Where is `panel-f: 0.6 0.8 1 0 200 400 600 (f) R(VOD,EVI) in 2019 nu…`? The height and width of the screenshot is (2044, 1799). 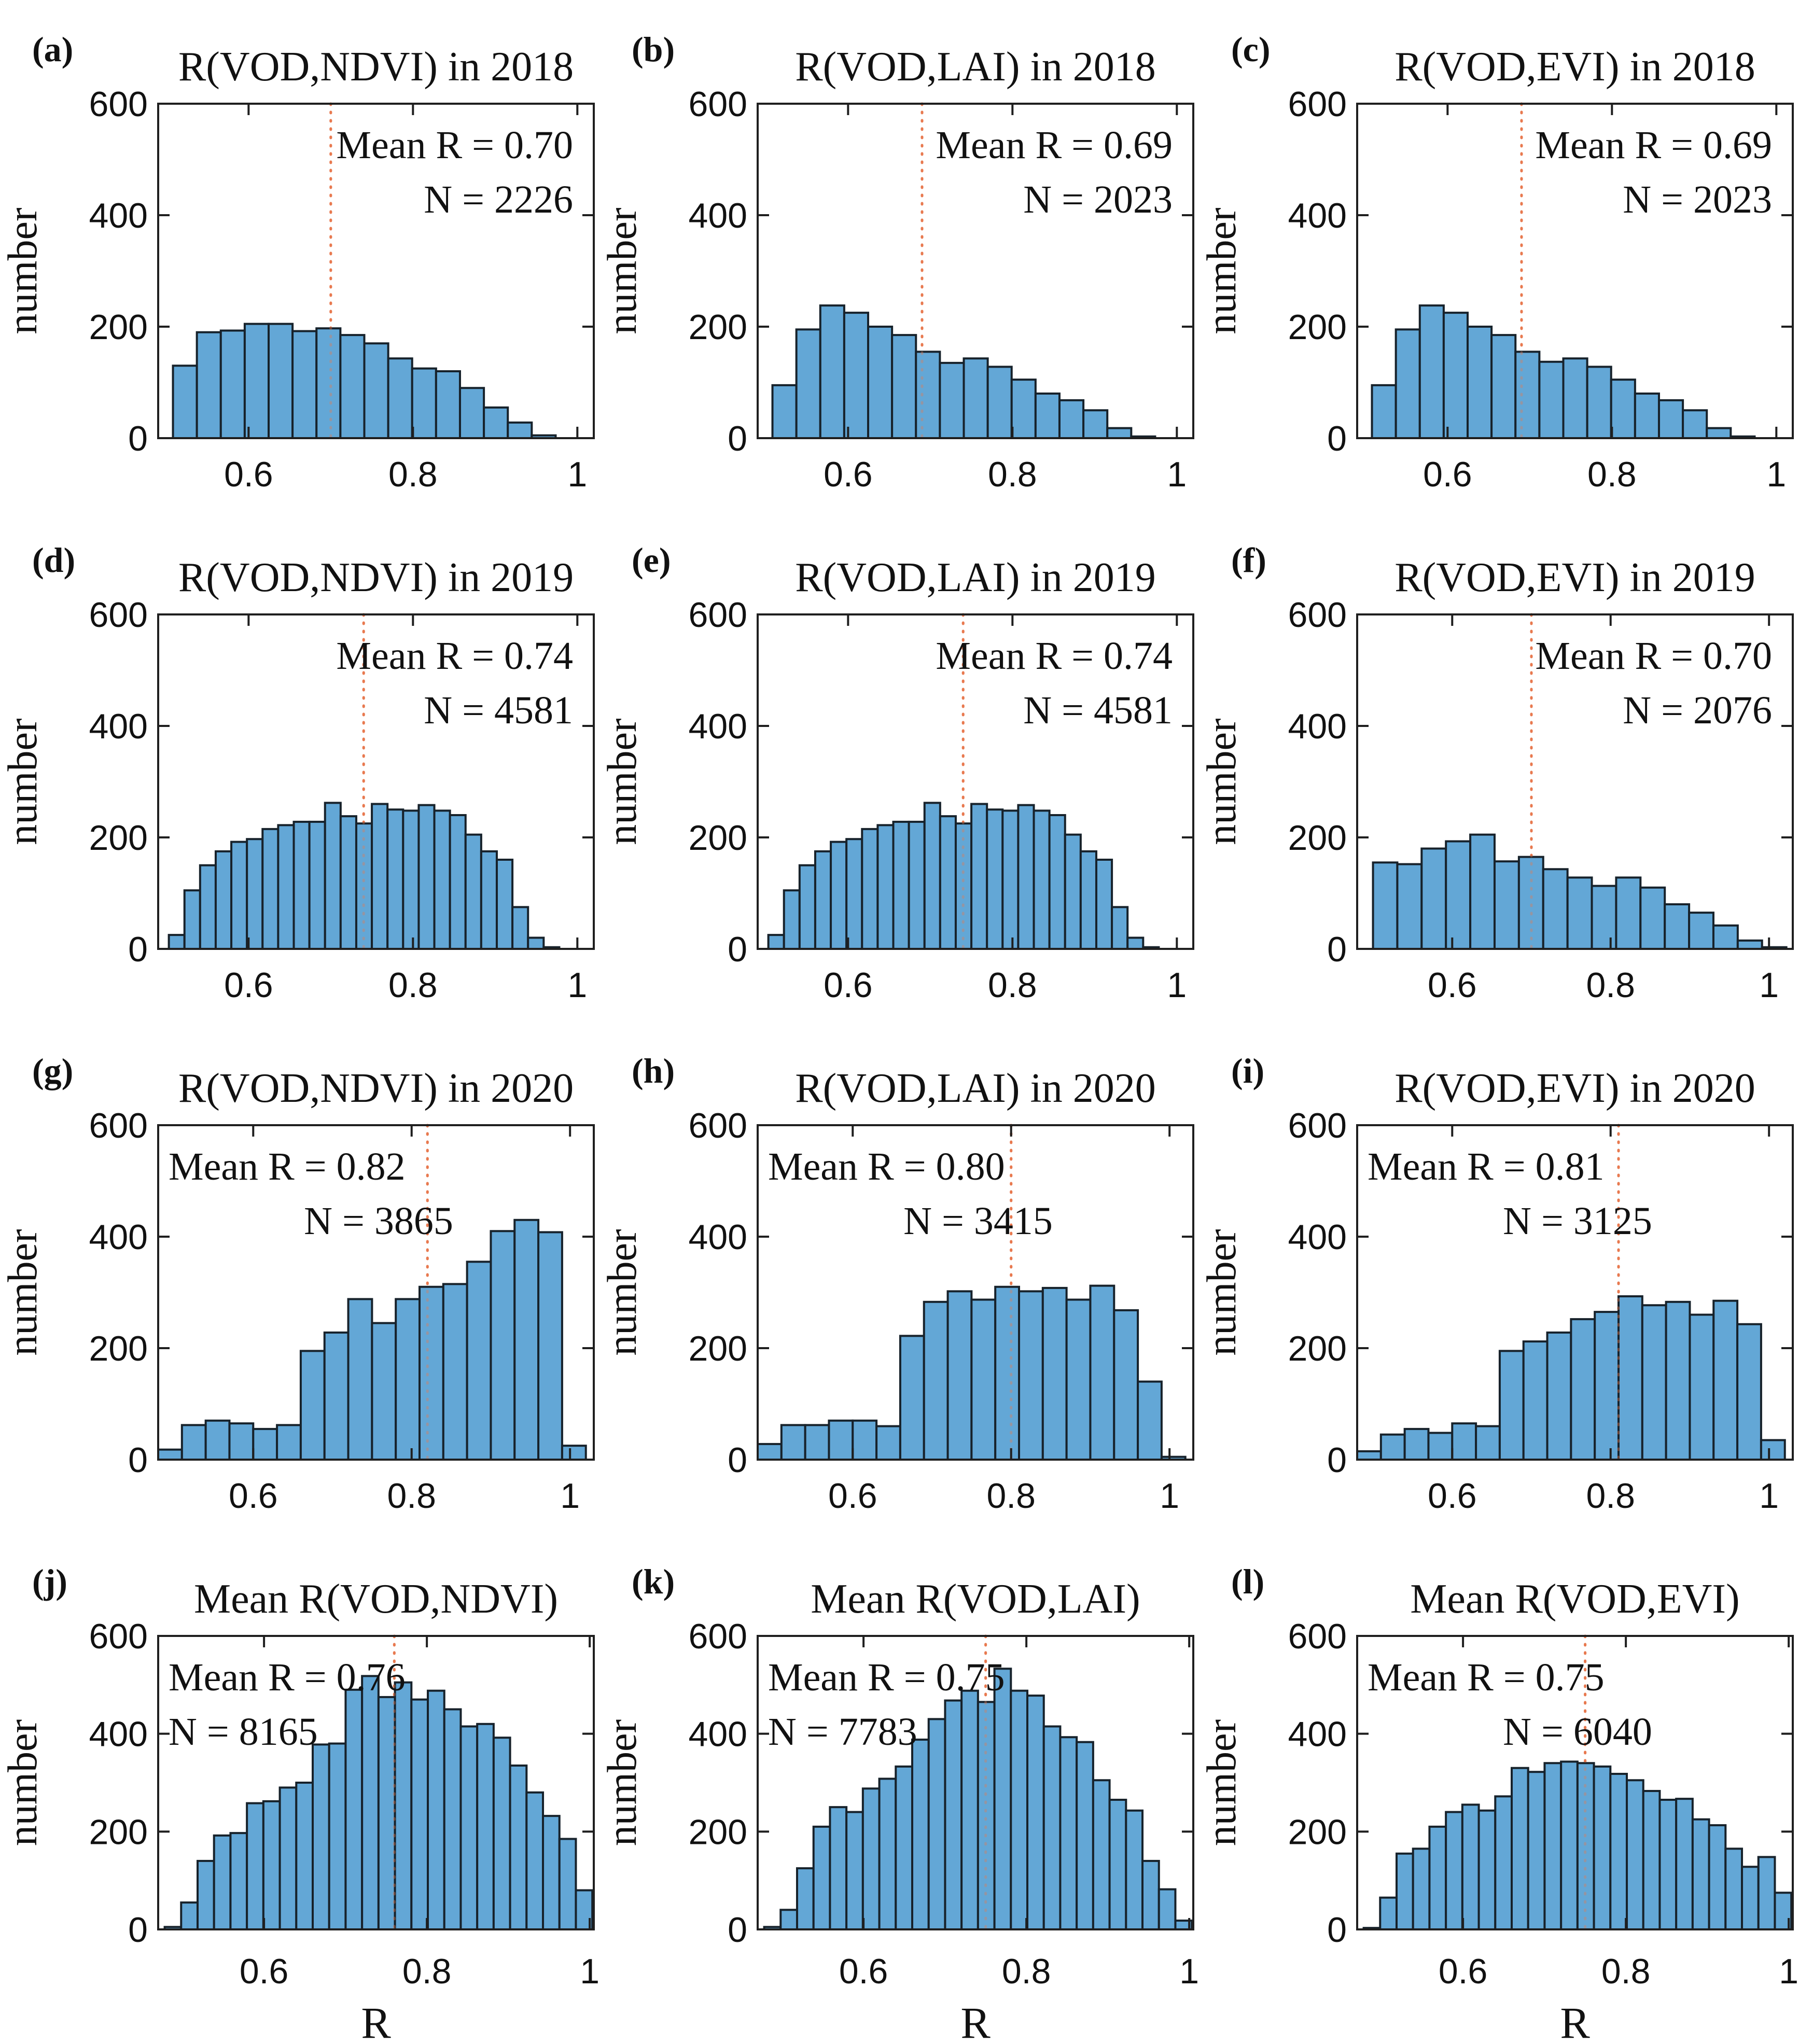
panel-f: 0.6 0.8 1 0 200 400 600 (f) R(VOD,EVI) in 2019 nu… is located at coordinates (1498, 766).